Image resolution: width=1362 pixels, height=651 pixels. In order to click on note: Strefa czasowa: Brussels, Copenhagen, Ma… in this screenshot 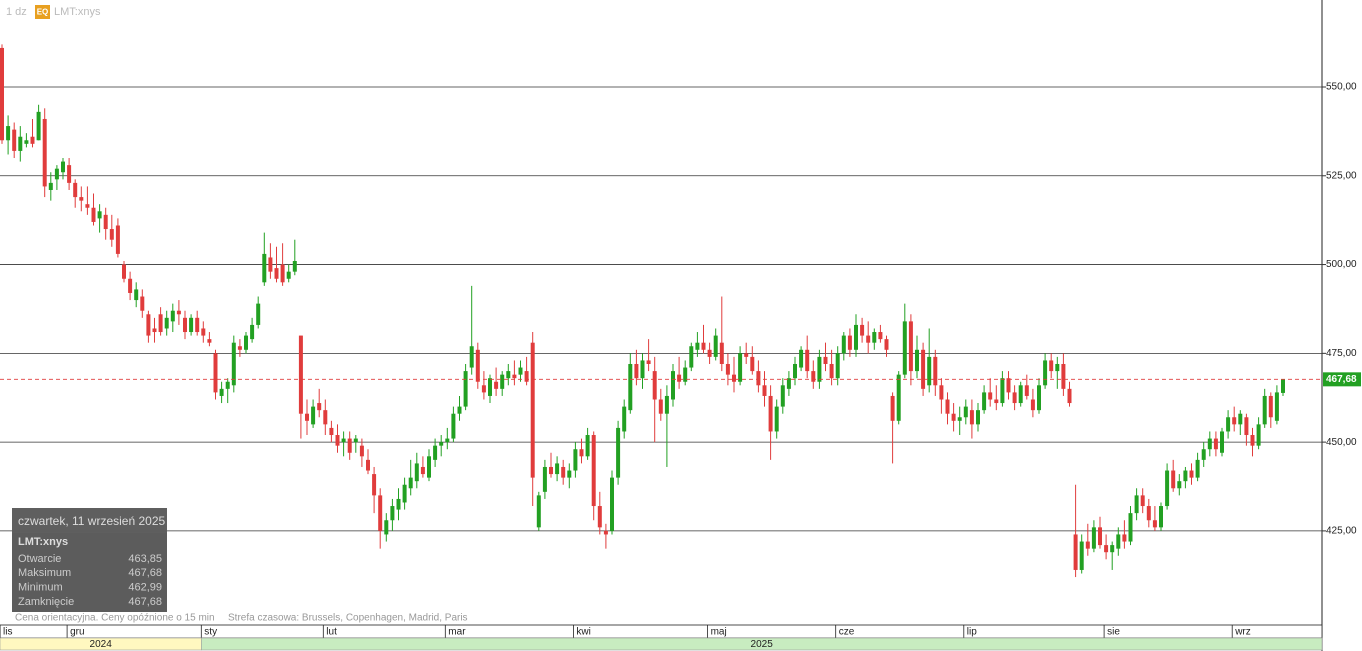, I will do `click(348, 618)`.